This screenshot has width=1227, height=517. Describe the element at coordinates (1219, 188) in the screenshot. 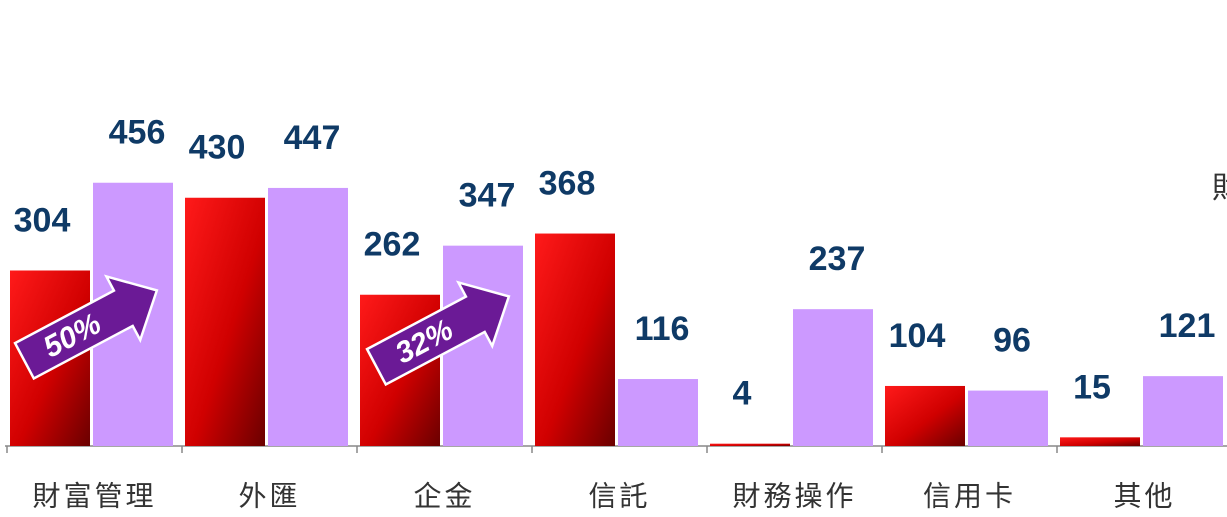

I see `cut-off-label: 財` at that location.